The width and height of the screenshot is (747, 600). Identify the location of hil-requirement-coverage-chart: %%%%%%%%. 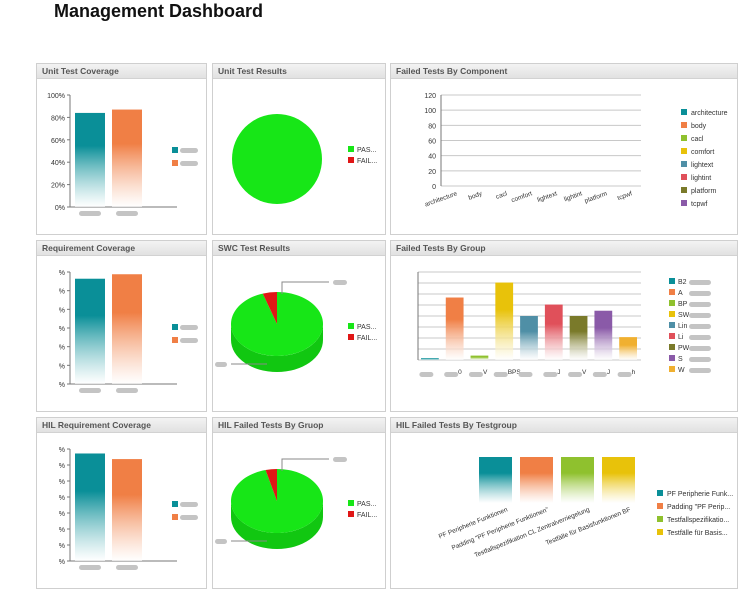
(128, 508).